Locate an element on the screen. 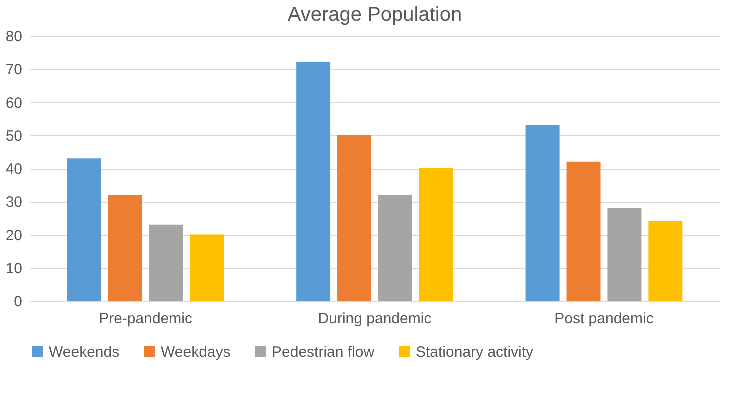 The height and width of the screenshot is (413, 753). y-tick-label: 70 is located at coordinates (14, 70).